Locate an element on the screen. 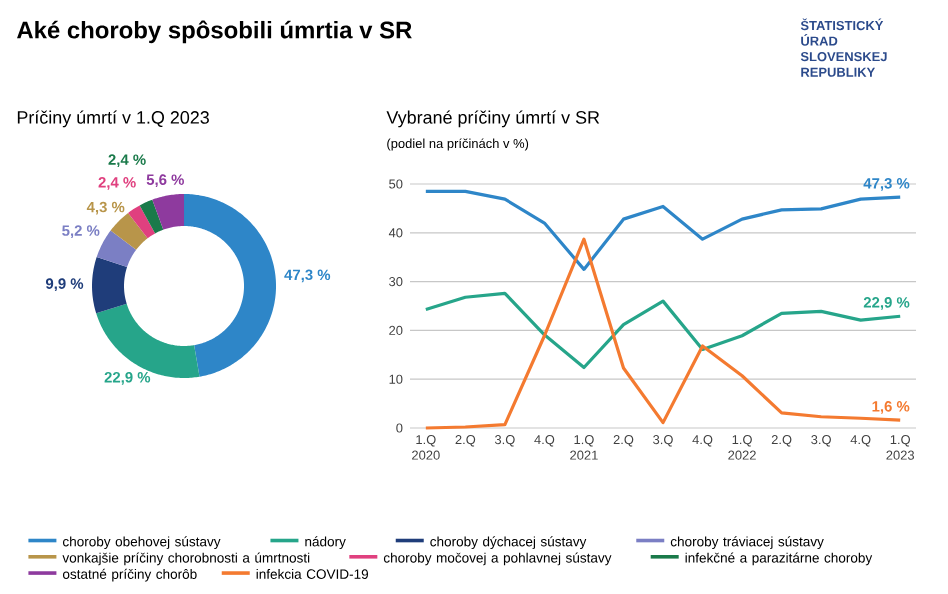 The height and width of the screenshot is (594, 948). line-series is located at coordinates (663, 230).